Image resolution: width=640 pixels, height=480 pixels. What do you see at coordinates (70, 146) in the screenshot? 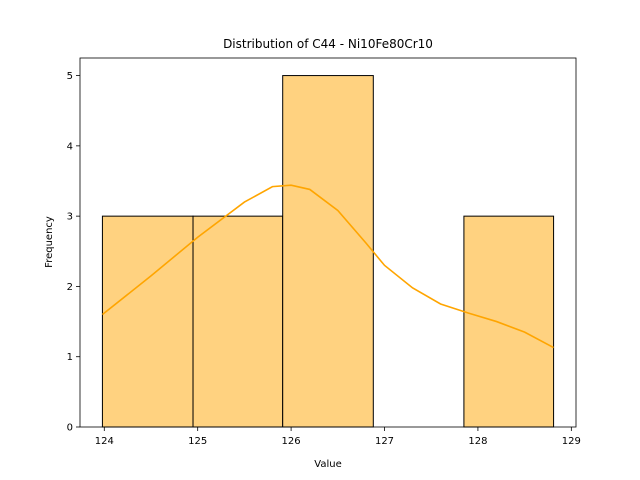
I see `y-tick-label: 4` at bounding box center [70, 146].